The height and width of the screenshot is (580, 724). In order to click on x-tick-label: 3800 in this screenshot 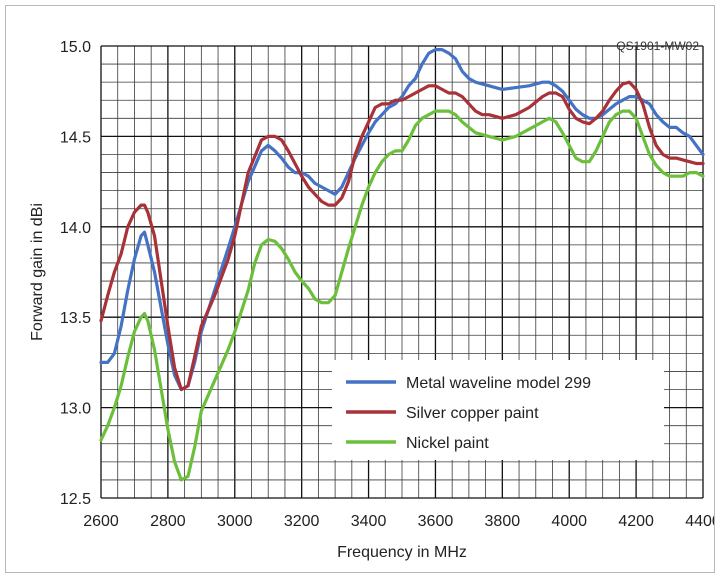, I will do `click(503, 521)`.